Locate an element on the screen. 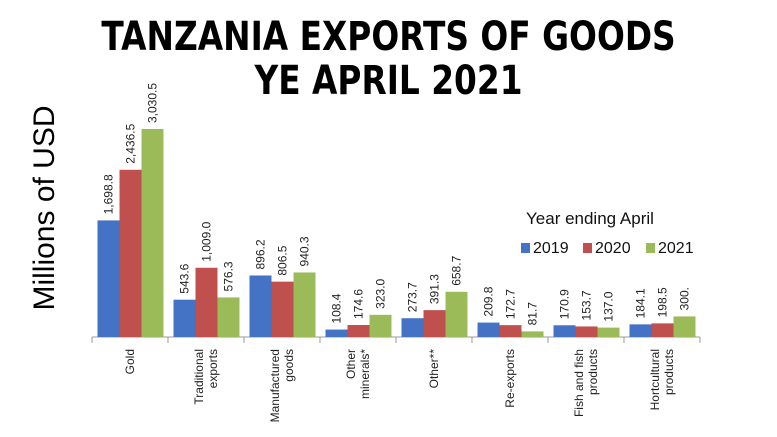  data-label: 300. is located at coordinates (685, 298).